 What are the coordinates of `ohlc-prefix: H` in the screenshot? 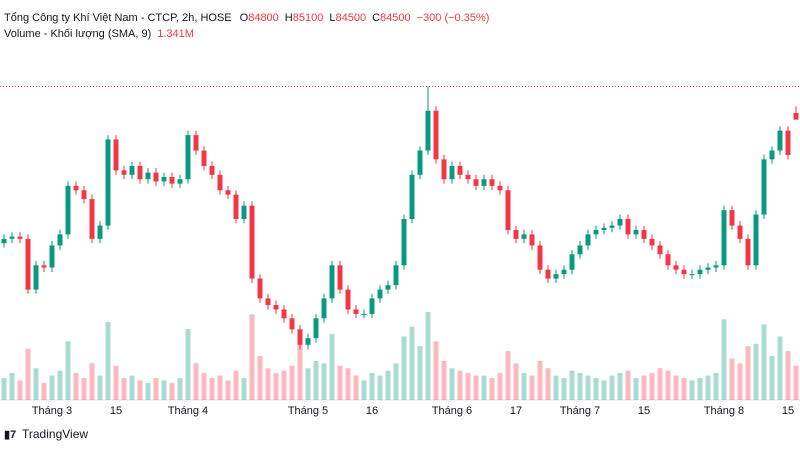 It's located at (289, 18).